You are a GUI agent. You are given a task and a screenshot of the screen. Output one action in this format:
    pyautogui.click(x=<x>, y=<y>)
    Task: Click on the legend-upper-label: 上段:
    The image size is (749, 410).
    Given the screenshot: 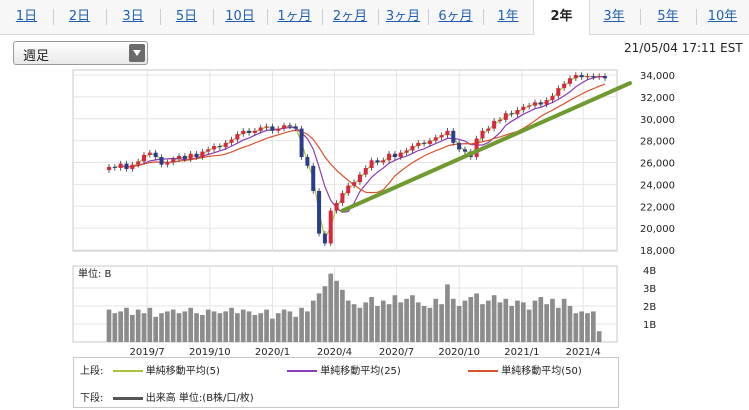 What is the action you would take?
    pyautogui.click(x=92, y=371)
    